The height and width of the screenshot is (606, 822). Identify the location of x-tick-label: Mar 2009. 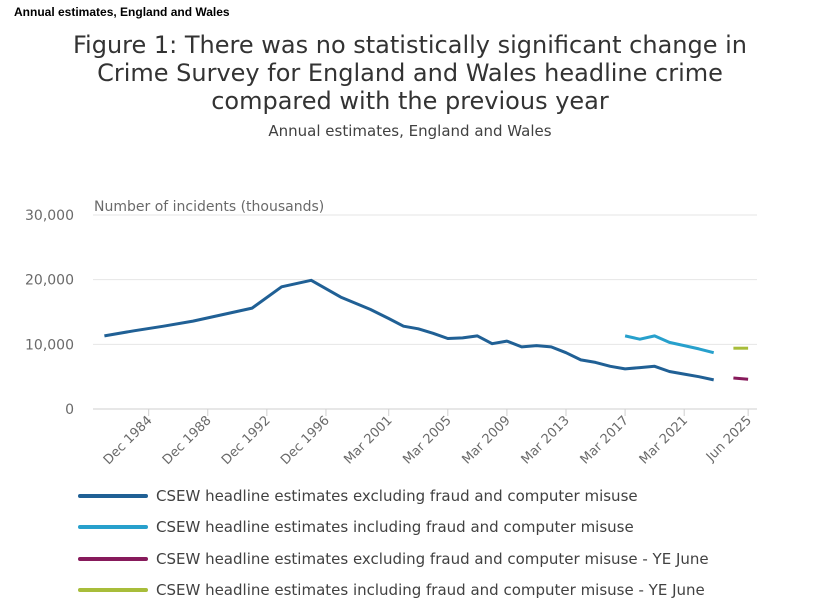
(486, 440).